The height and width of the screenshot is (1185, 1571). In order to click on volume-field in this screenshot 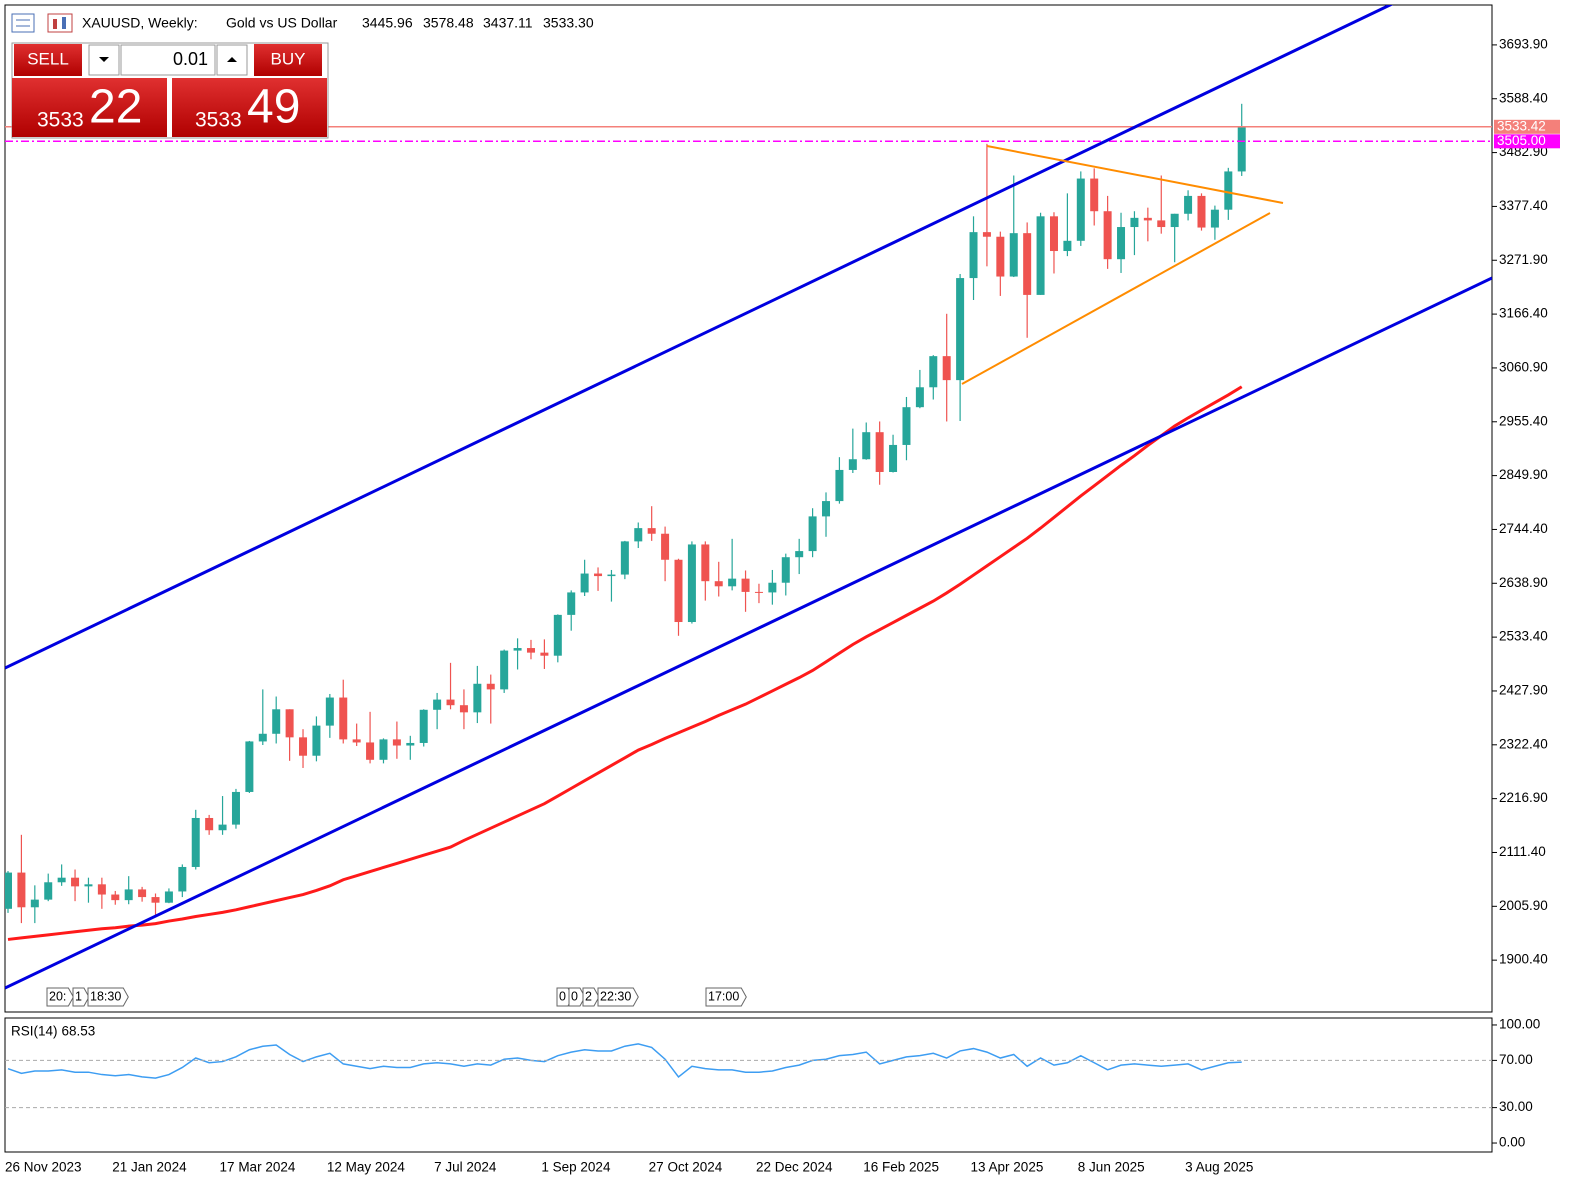, I will do `click(168, 60)`.